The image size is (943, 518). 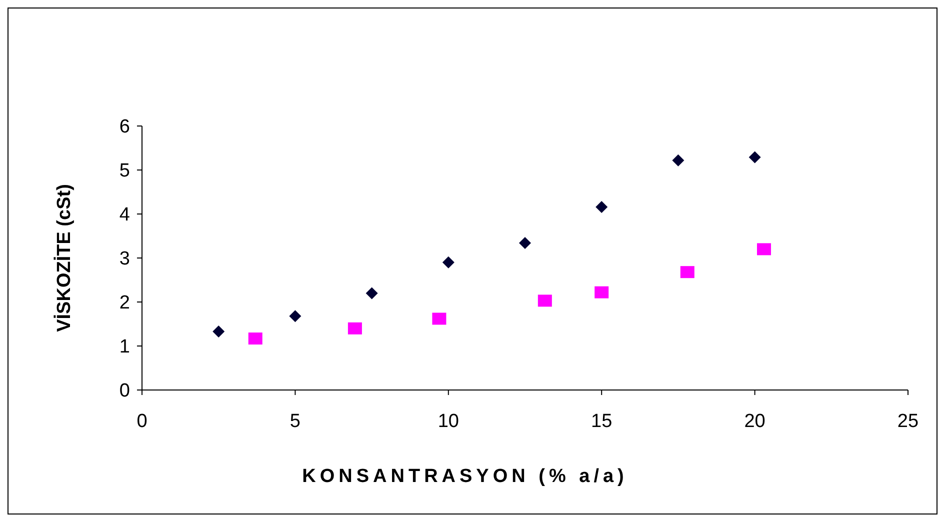 I want to click on x-tick-label: 5, so click(x=295, y=421).